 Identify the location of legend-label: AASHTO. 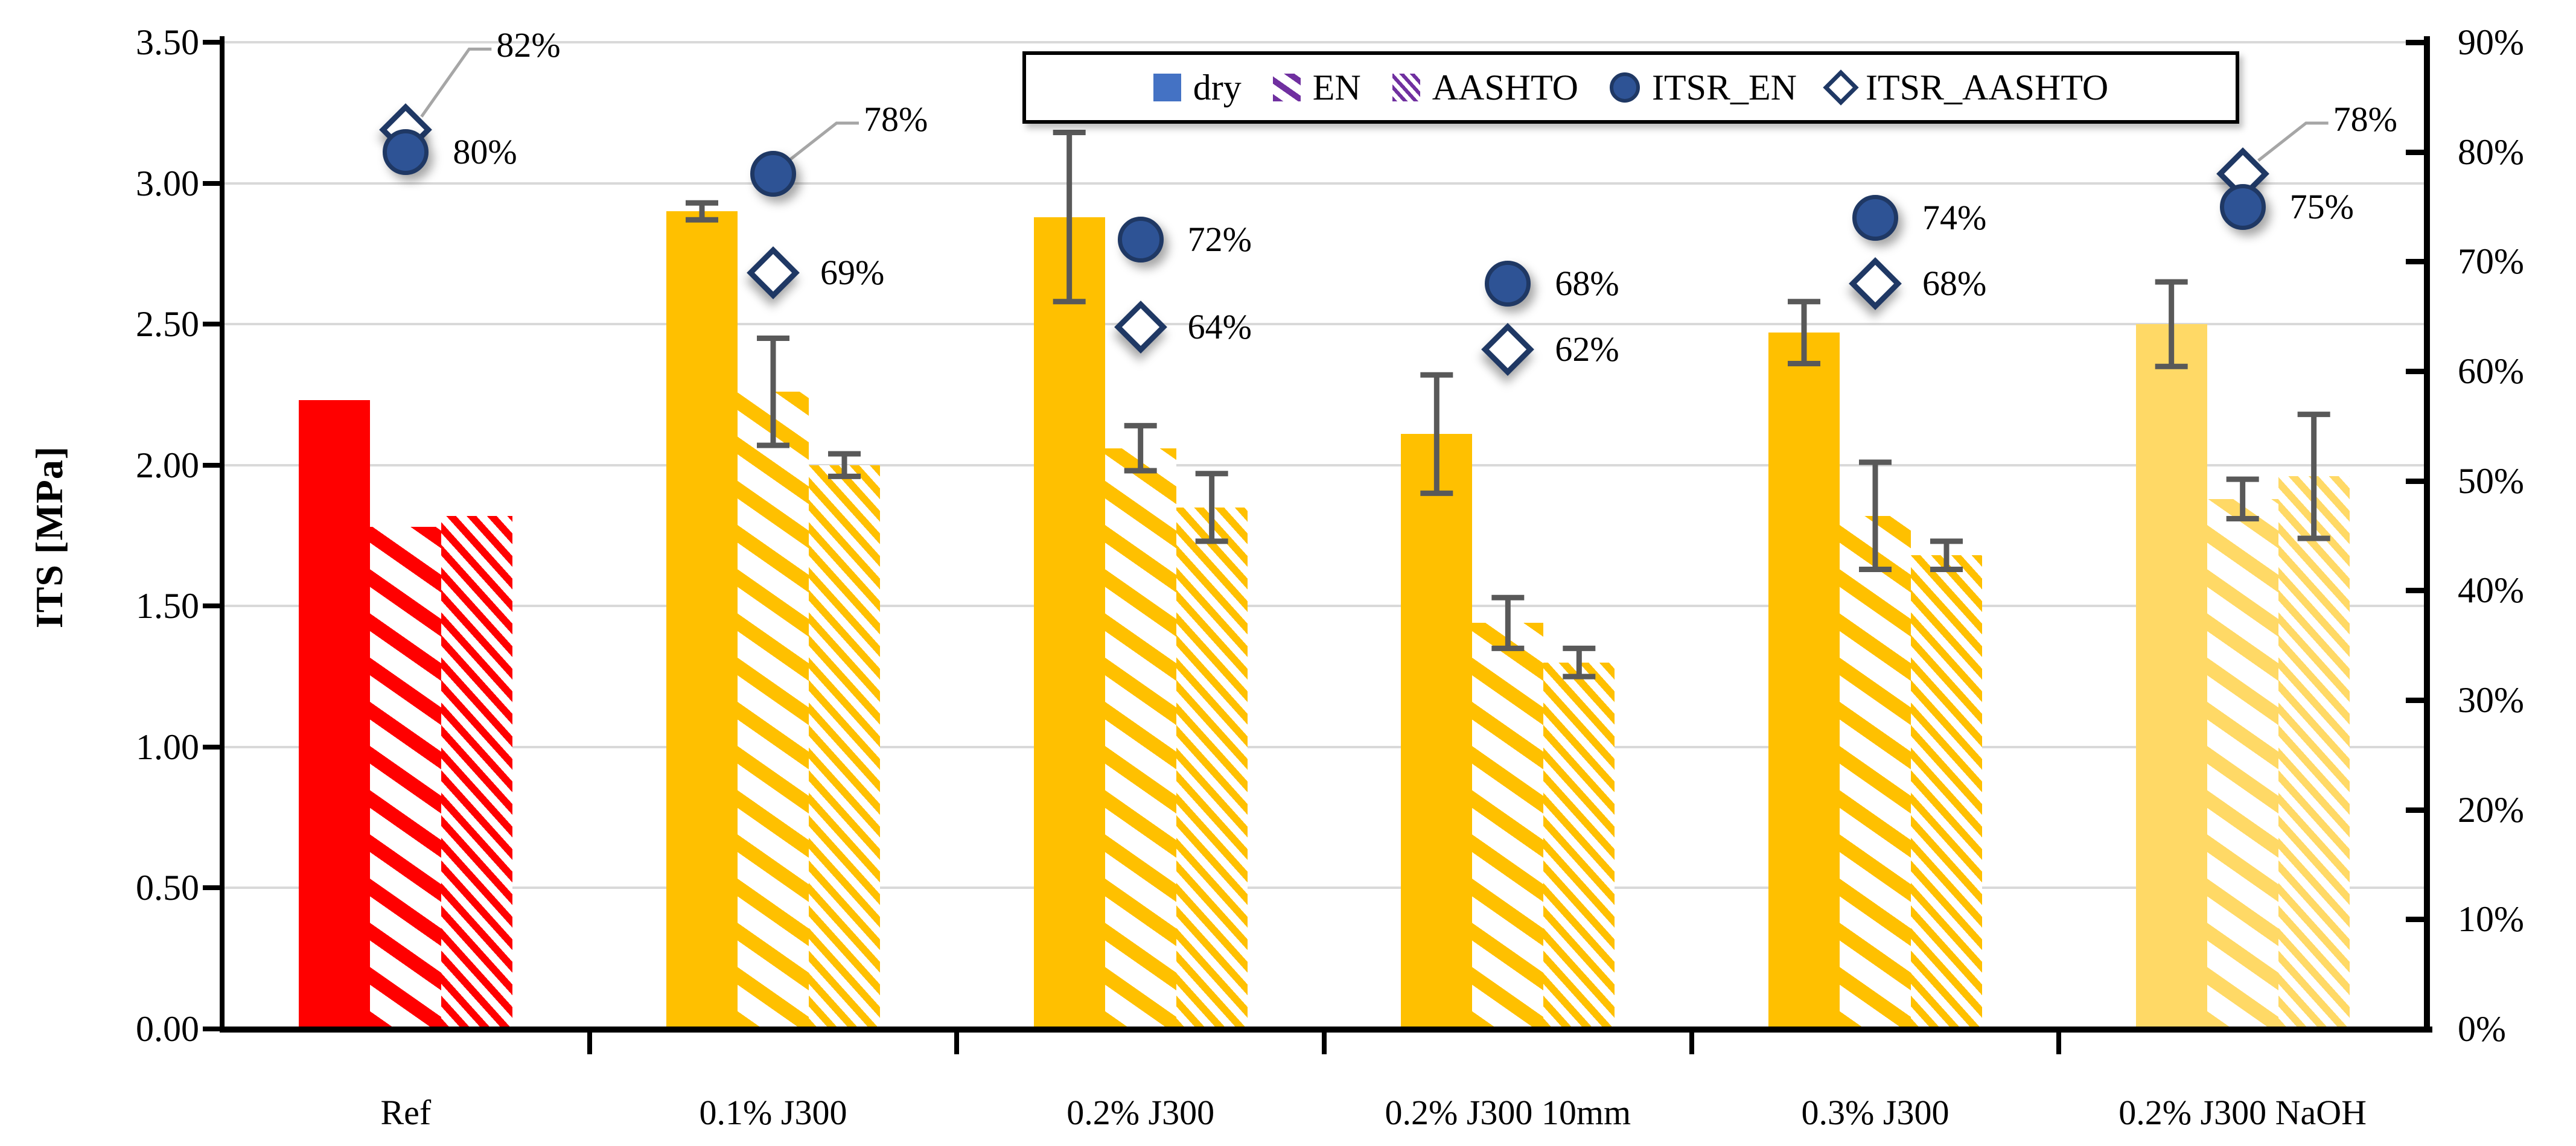
(1505, 88).